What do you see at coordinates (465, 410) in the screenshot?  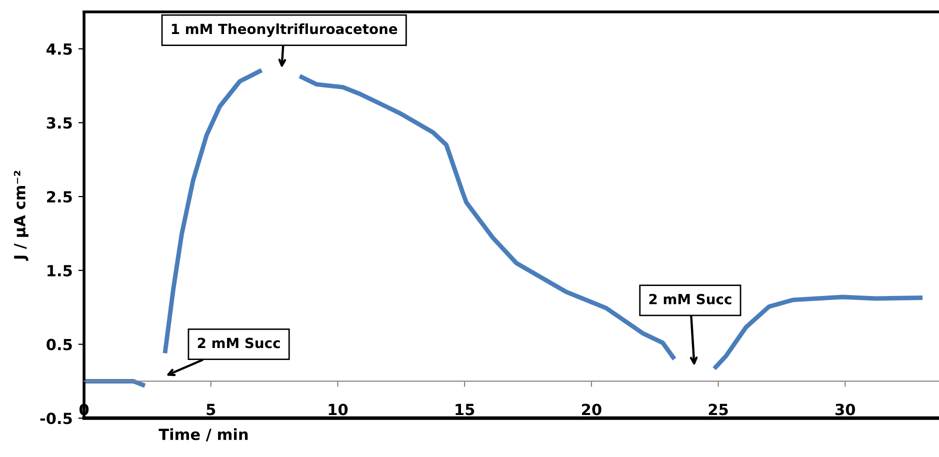 I see `x-tick-label: 15` at bounding box center [465, 410].